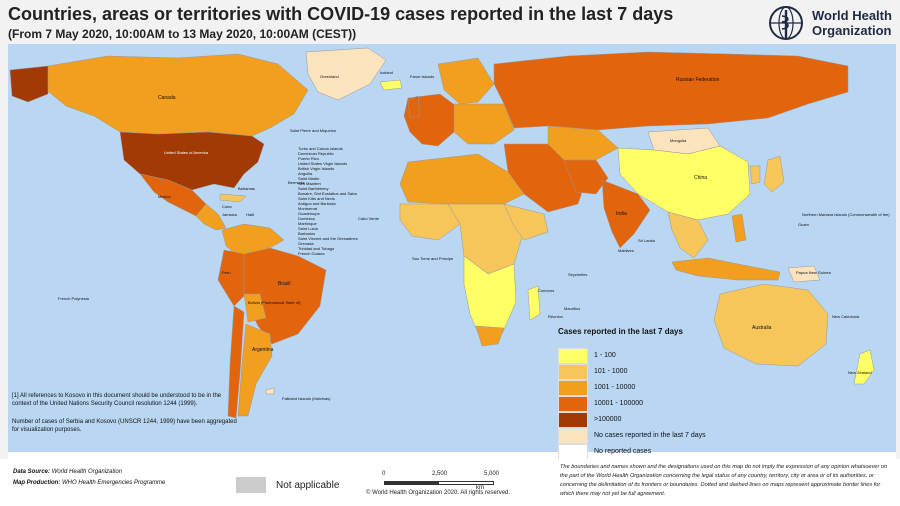 The width and height of the screenshot is (900, 506). I want to click on who-logo-line2: Organization, so click(852, 30).